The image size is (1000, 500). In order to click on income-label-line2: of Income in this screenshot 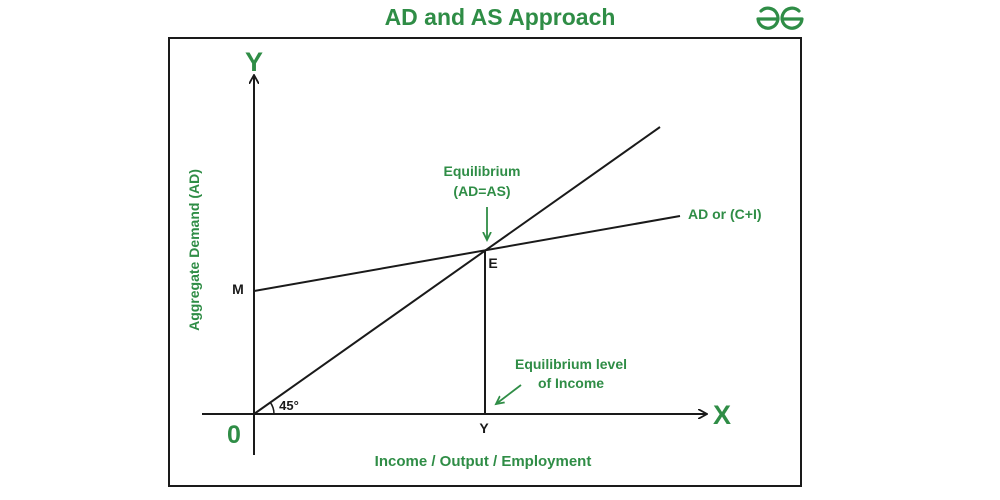, I will do `click(571, 383)`.